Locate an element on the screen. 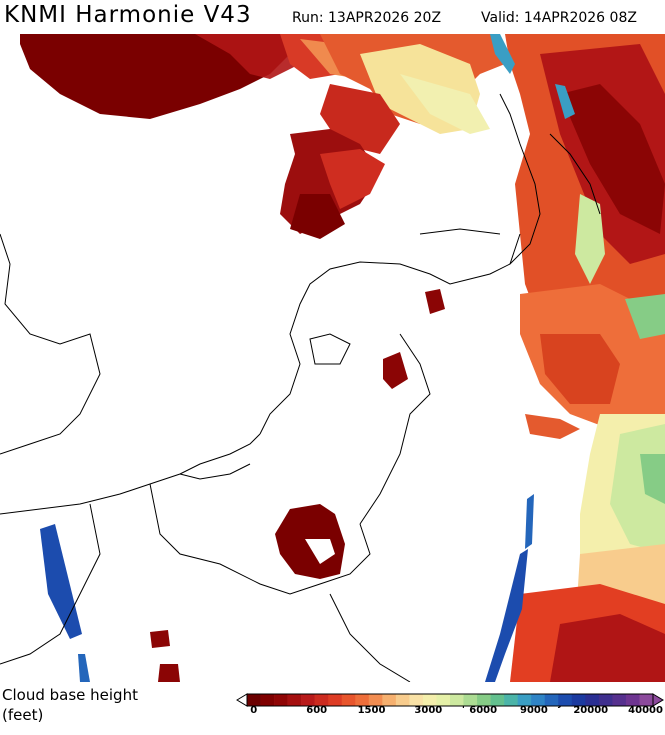 The height and width of the screenshot is (735, 665). variable-units: (feet) is located at coordinates (23, 715).